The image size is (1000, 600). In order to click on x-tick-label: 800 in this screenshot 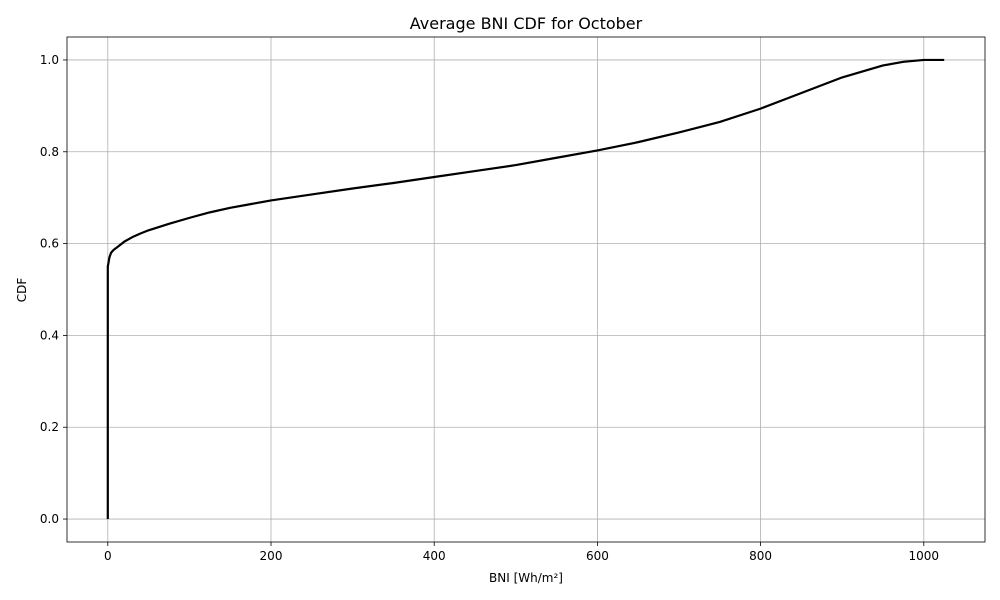, I will do `click(760, 556)`.